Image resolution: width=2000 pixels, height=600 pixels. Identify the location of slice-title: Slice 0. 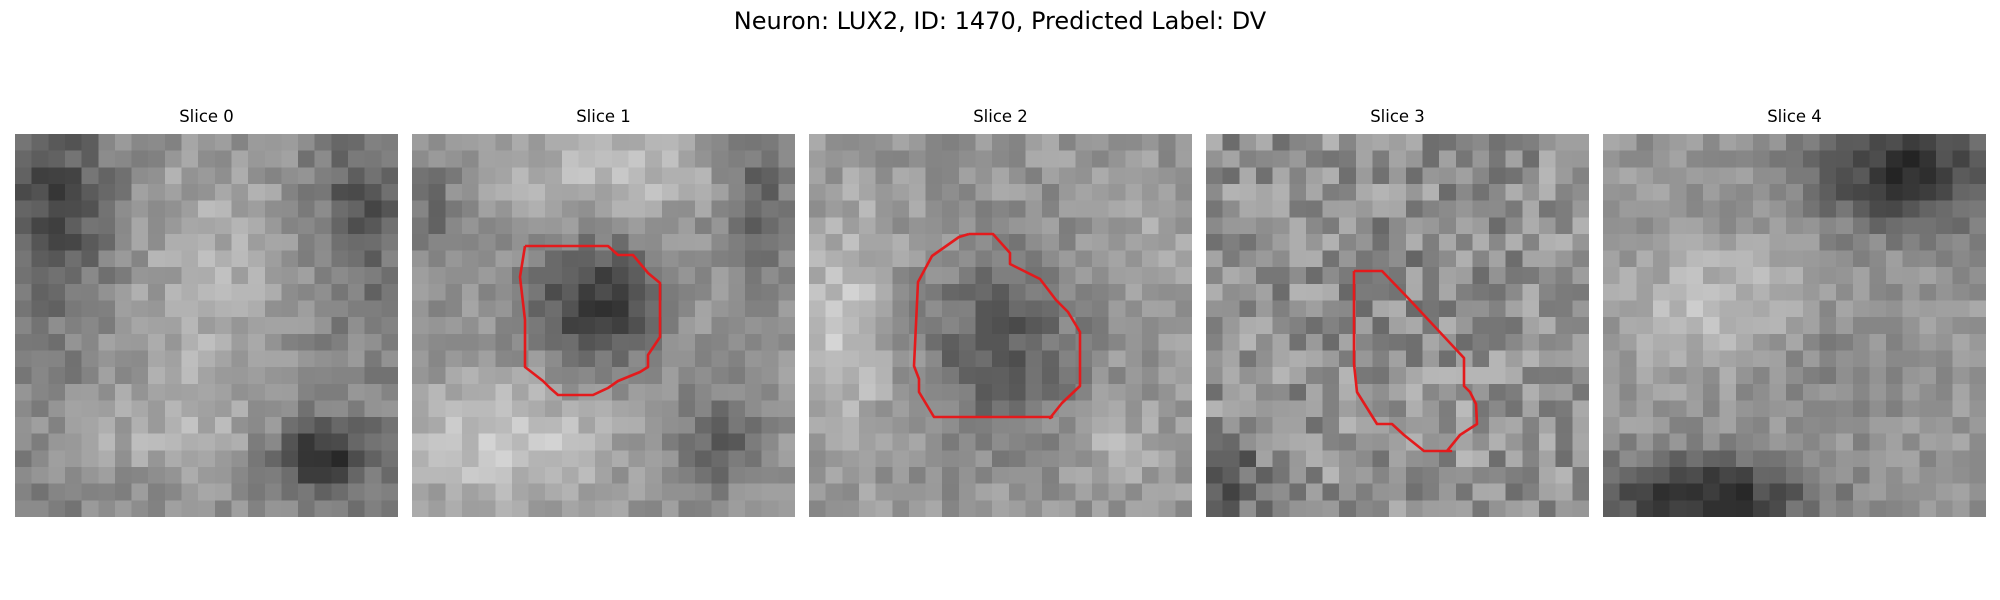
(206, 116).